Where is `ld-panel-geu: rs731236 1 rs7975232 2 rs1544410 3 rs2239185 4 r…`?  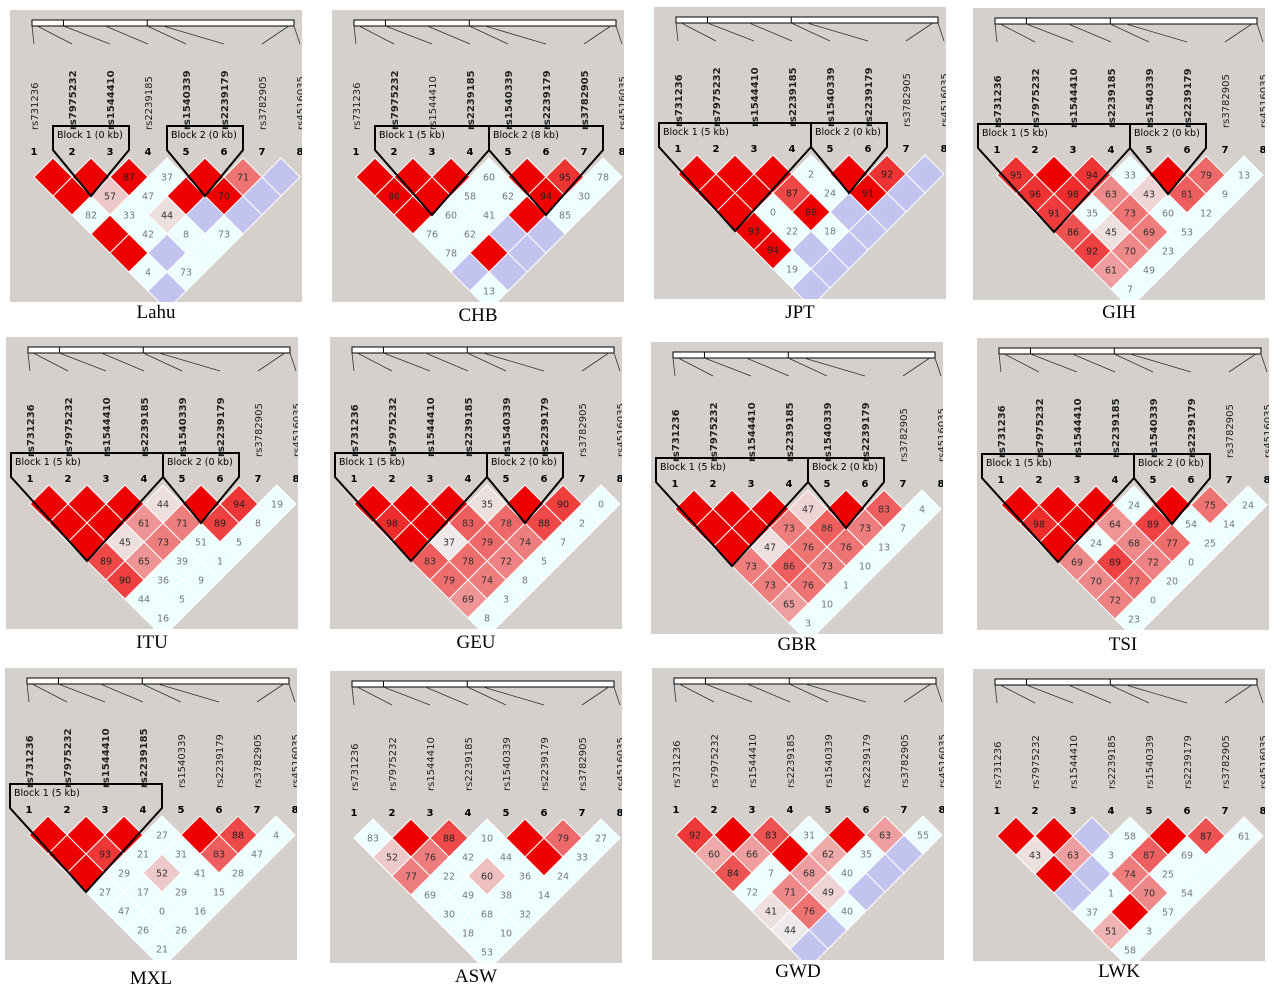
ld-panel-geu: rs731236 1 rs7975232 2 rs1544410 3 rs2239185 4 r… is located at coordinates (476, 483).